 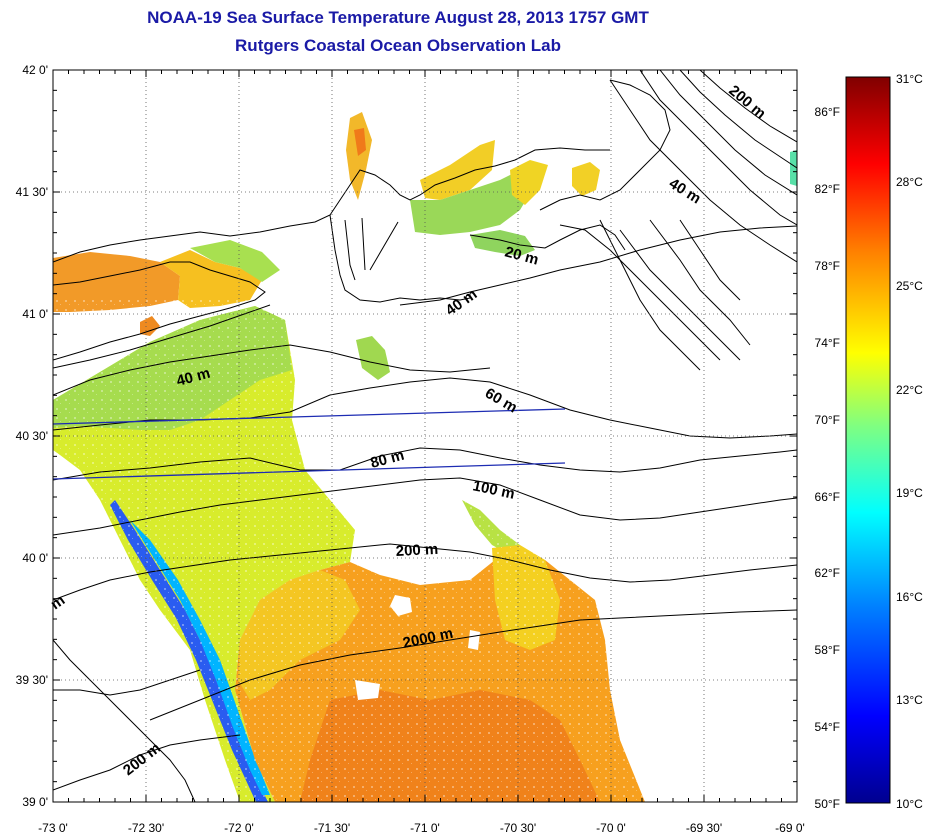 I want to click on lat-label-39-30: 39 30', so click(x=32, y=680).